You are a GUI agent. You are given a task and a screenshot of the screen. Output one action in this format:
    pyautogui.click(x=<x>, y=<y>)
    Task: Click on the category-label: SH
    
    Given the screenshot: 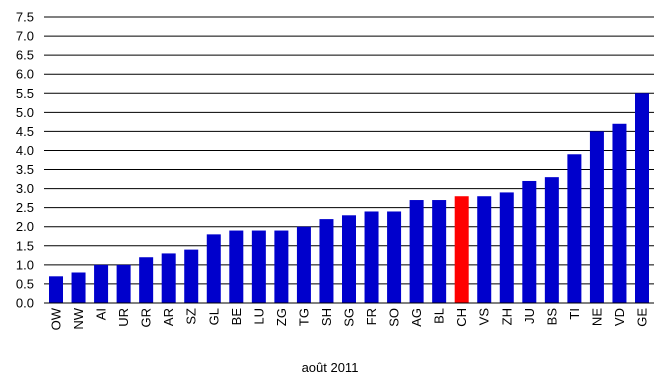 What is the action you would take?
    pyautogui.click(x=326, y=317)
    